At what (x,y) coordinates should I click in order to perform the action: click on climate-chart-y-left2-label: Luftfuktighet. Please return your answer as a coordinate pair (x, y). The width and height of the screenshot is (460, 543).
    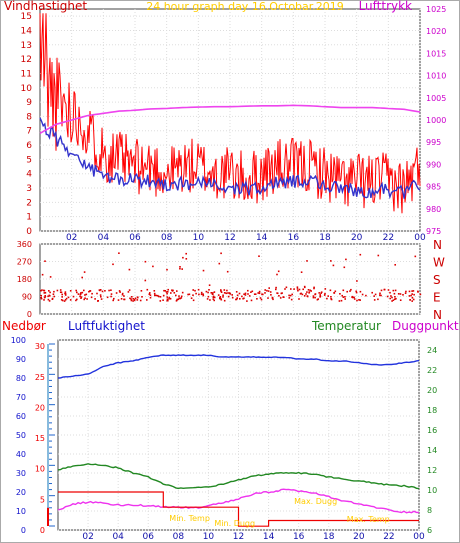
    Looking at the image, I should click on (106, 326).